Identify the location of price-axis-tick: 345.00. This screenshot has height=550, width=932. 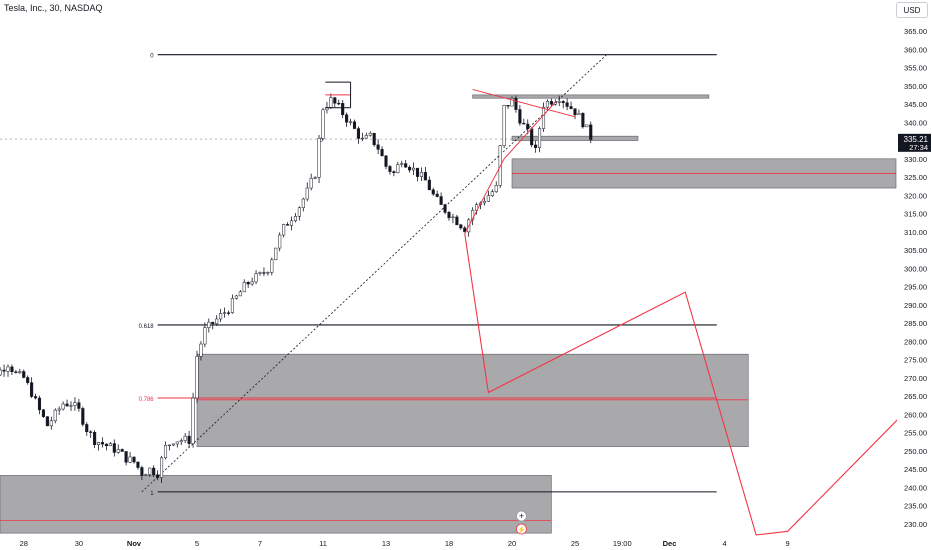
(915, 104).